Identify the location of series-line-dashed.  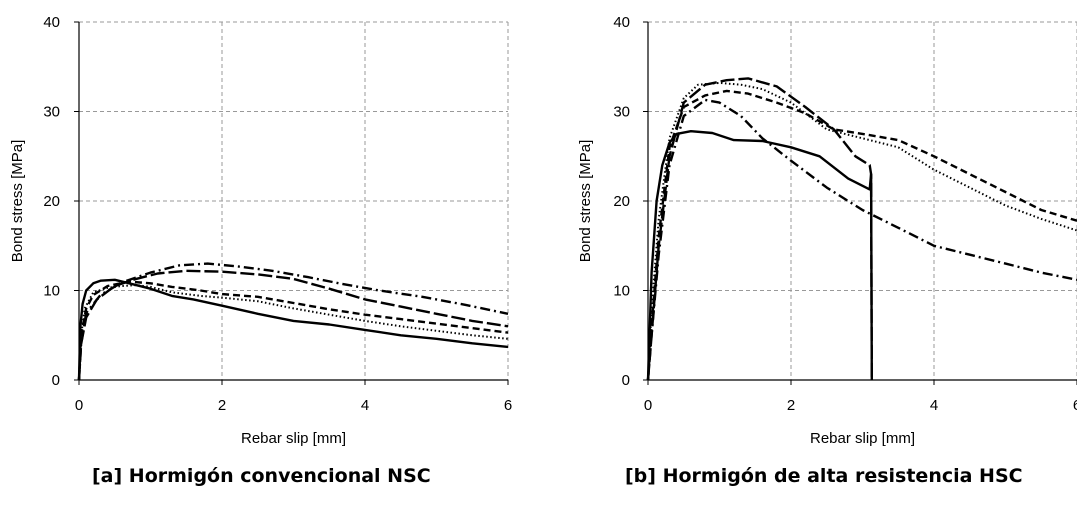
(293, 330).